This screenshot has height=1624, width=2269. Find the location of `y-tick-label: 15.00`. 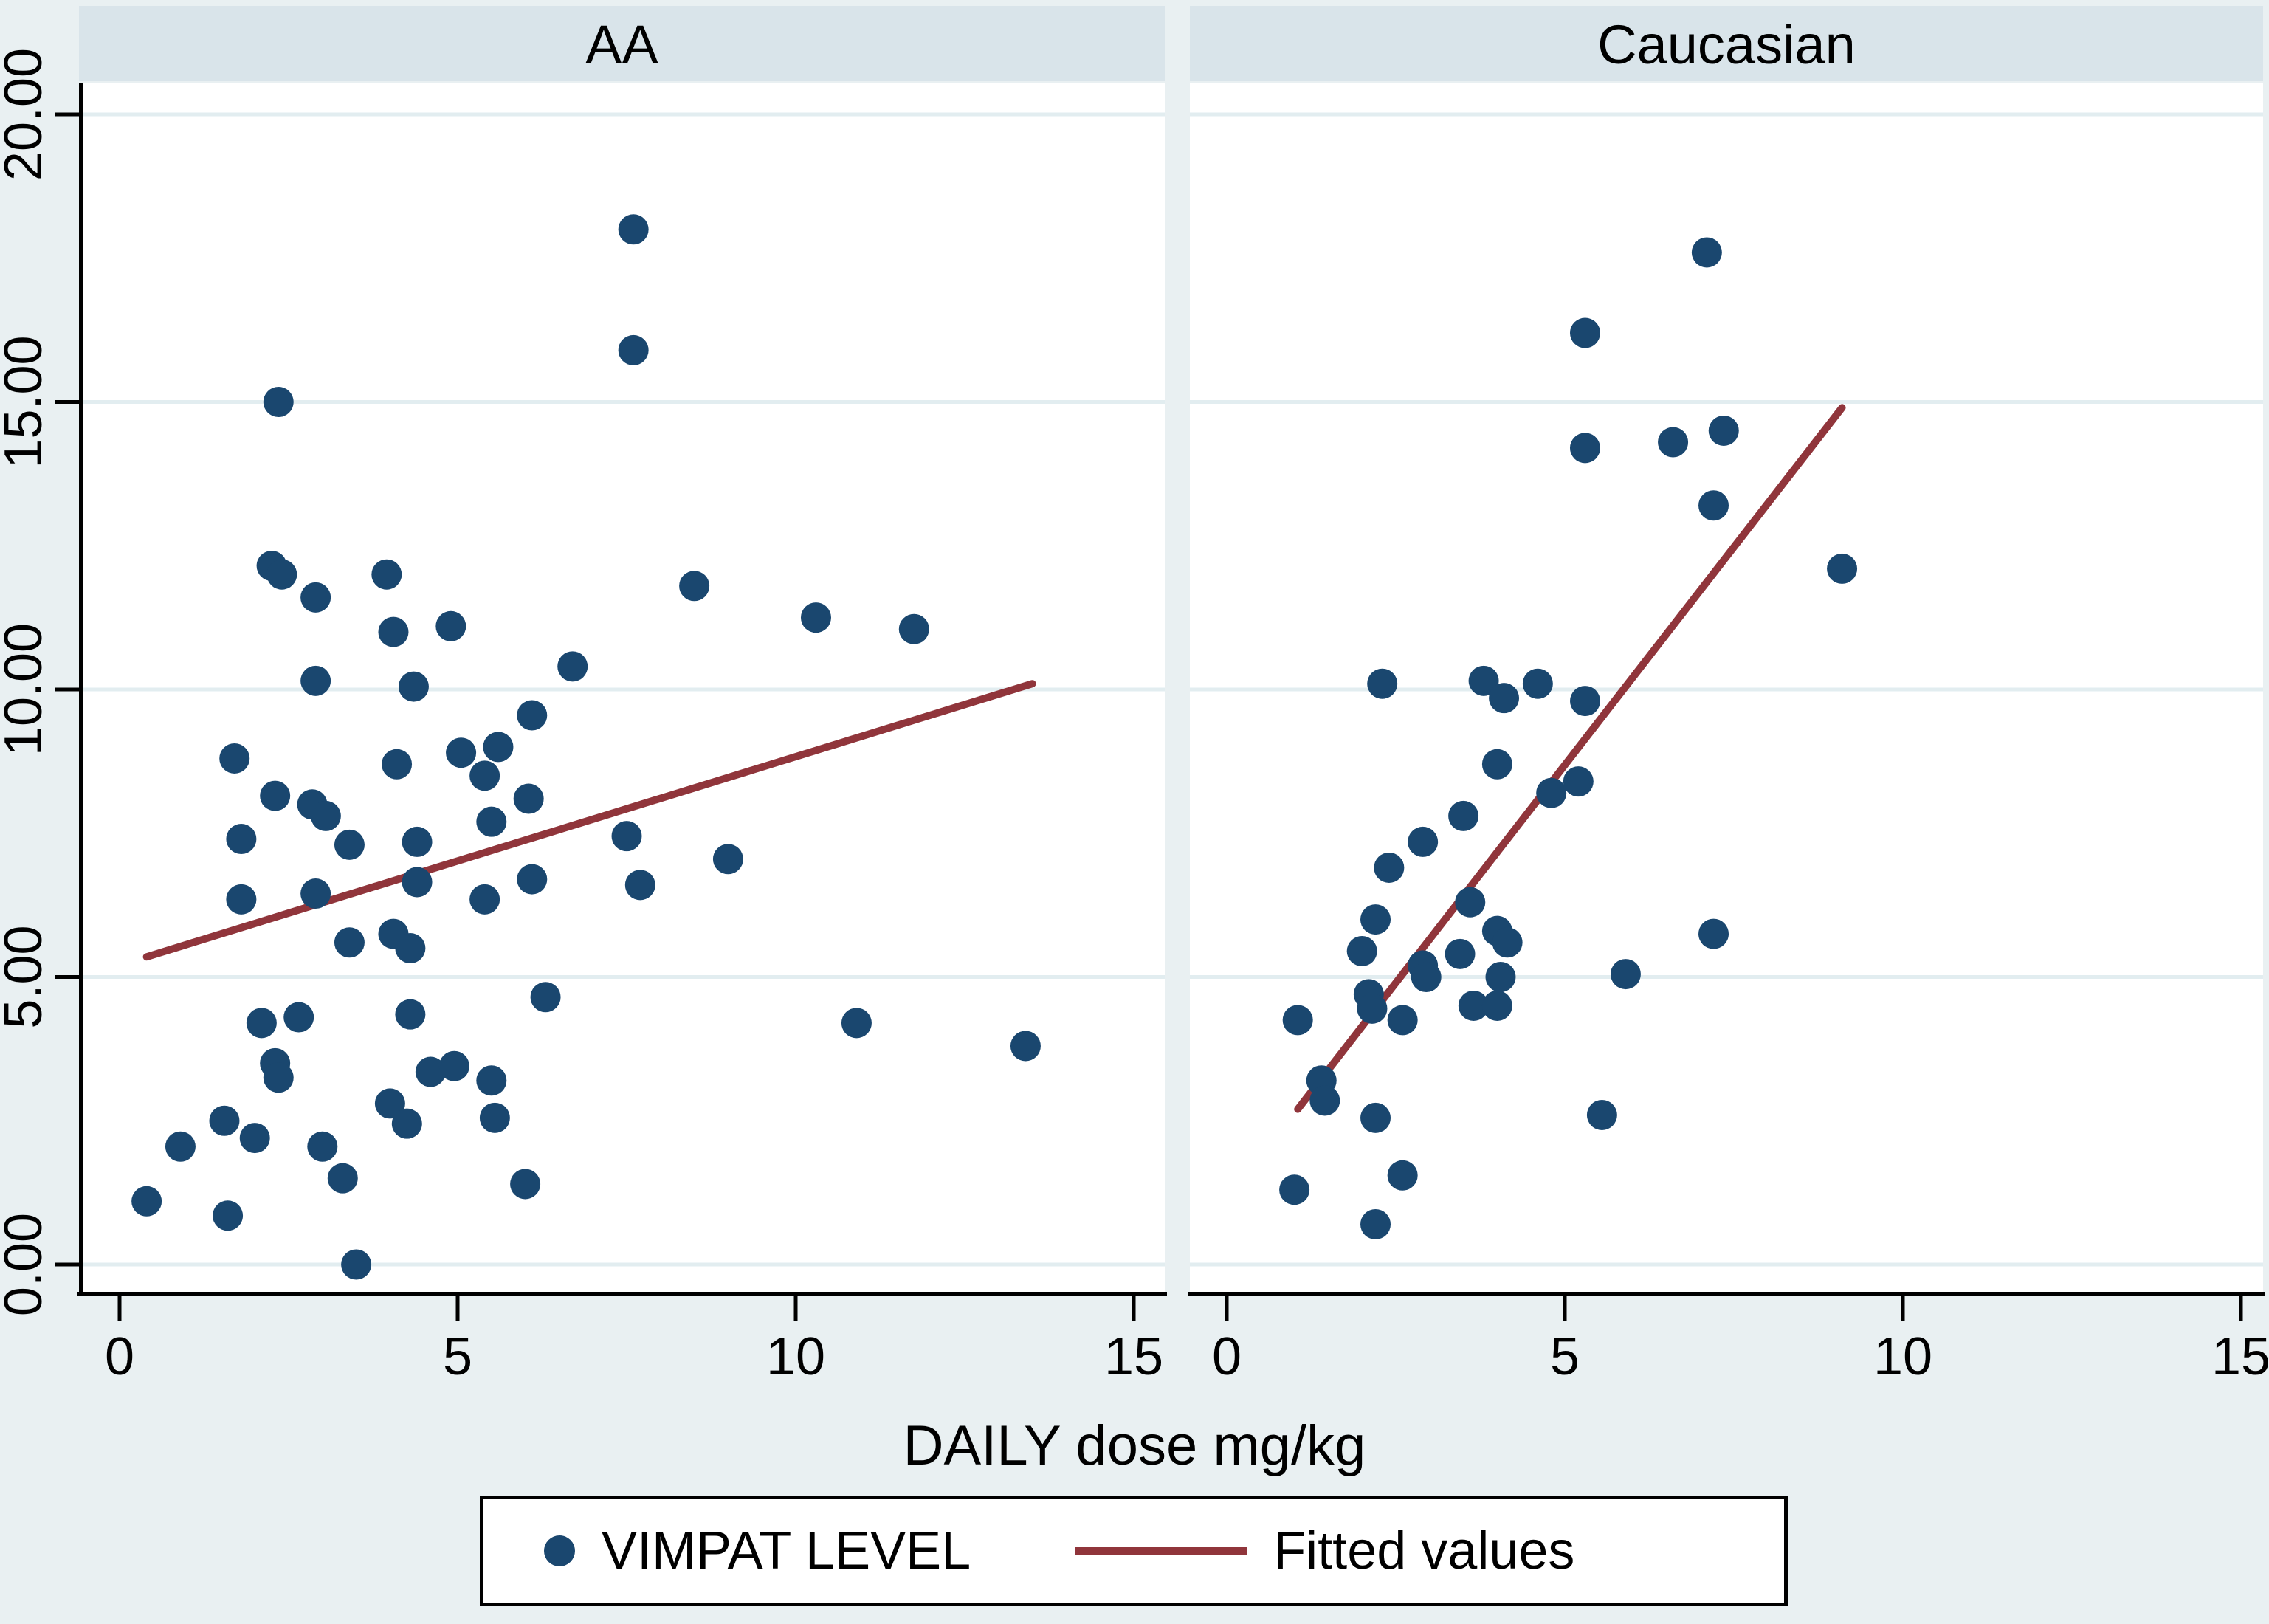

y-tick-label: 15.00 is located at coordinates (26, 401).